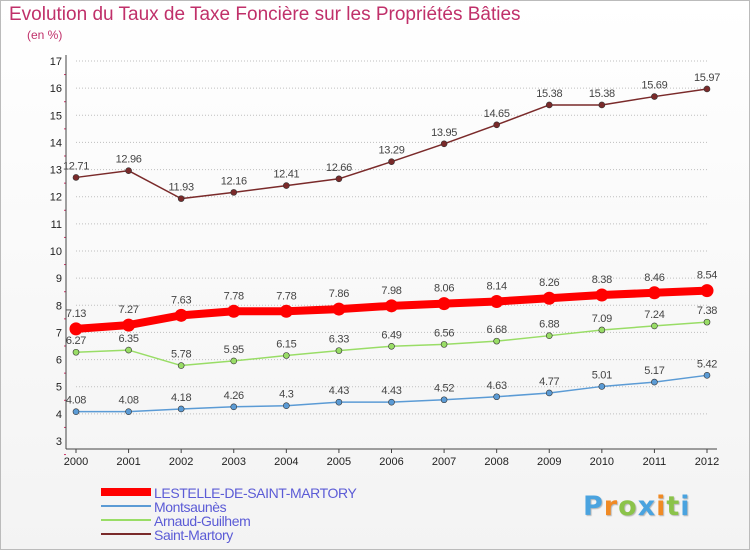 The height and width of the screenshot is (550, 750). Describe the element at coordinates (339, 294) in the screenshot. I see `data-label: 7.86` at that location.